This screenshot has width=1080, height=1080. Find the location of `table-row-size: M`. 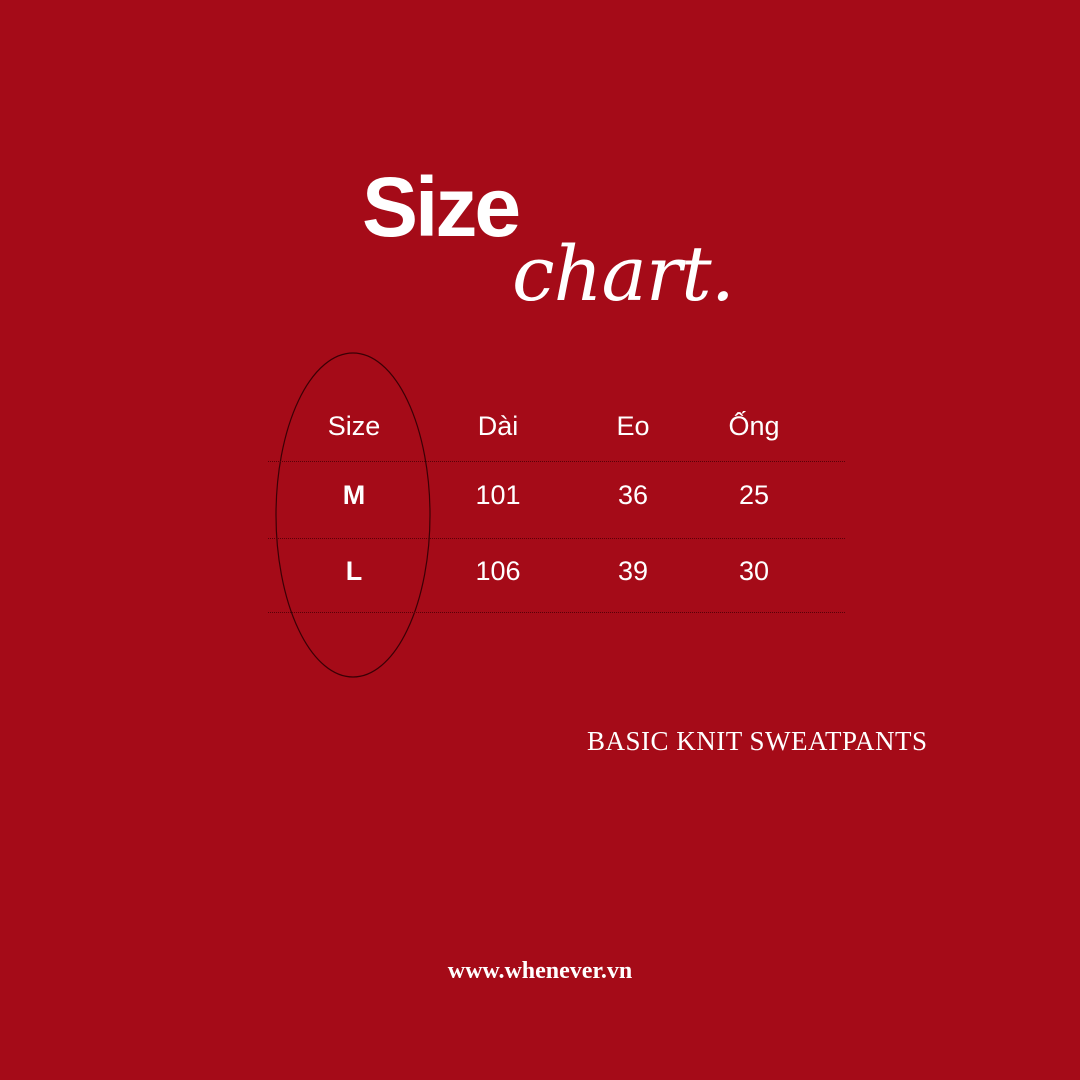

table-row-size: M is located at coordinates (354, 495).